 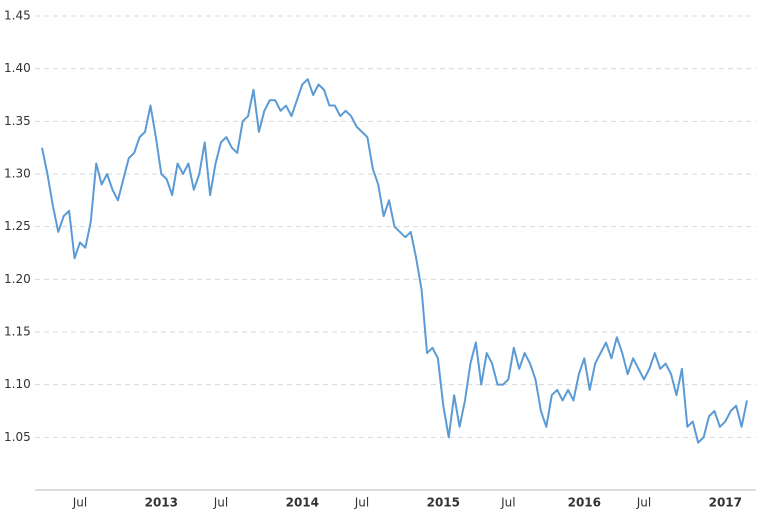 I want to click on y-tick-label: 1.45, so click(x=17, y=16).